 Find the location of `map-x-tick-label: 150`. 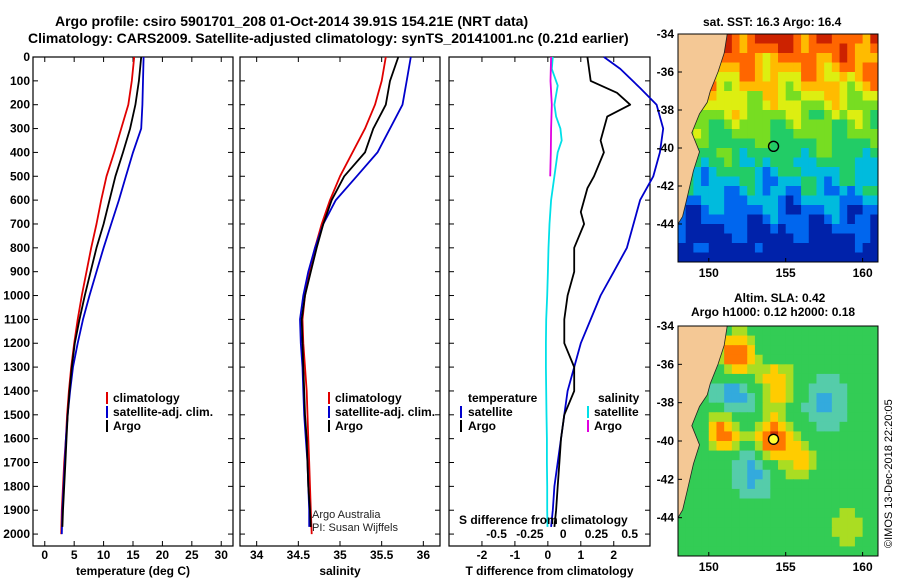

map-x-tick-label: 150 is located at coordinates (709, 273).